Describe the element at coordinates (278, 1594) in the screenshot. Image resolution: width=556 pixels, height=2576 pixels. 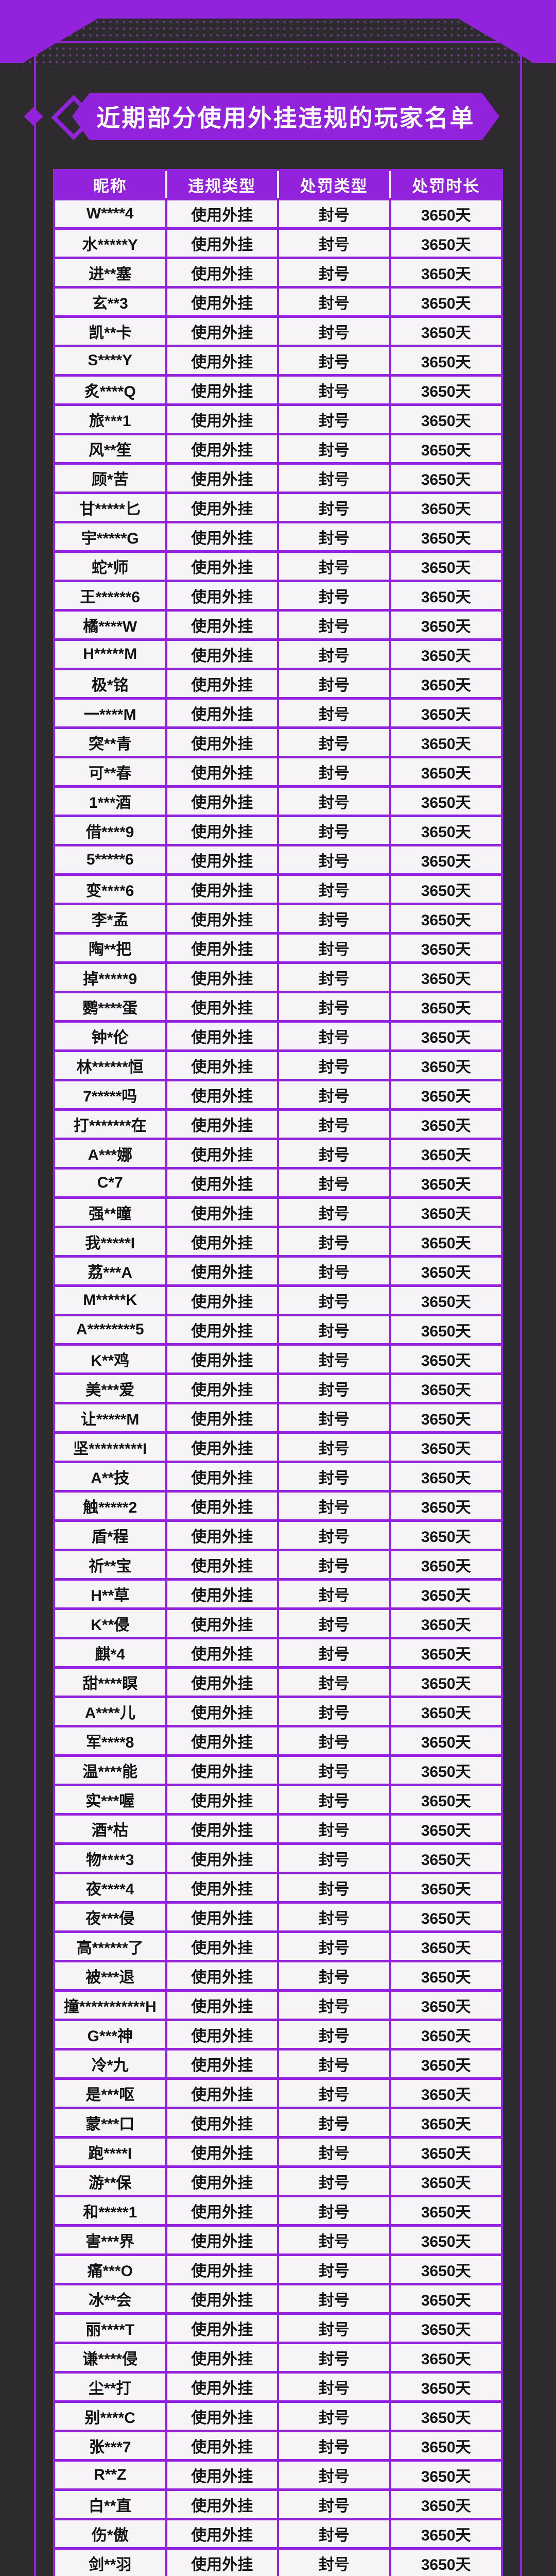
I see `table-row: H**草 使用外挂 封号 3650天` at that location.